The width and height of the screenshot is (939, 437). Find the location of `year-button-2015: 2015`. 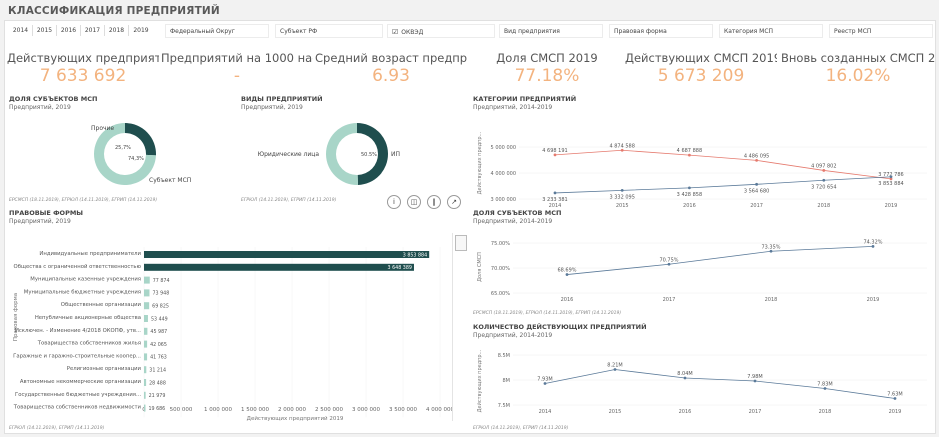

year-button-2015: 2015 is located at coordinates (45, 30).